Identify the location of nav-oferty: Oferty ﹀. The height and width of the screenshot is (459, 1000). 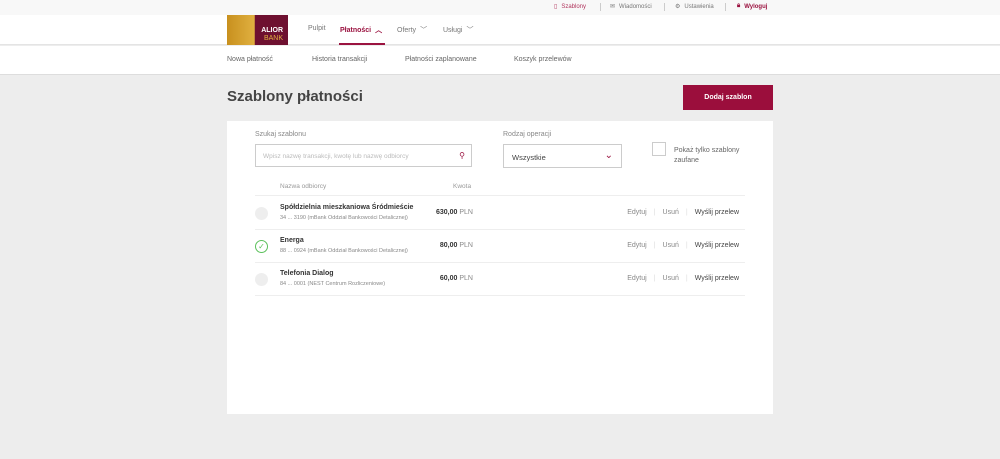
(412, 30).